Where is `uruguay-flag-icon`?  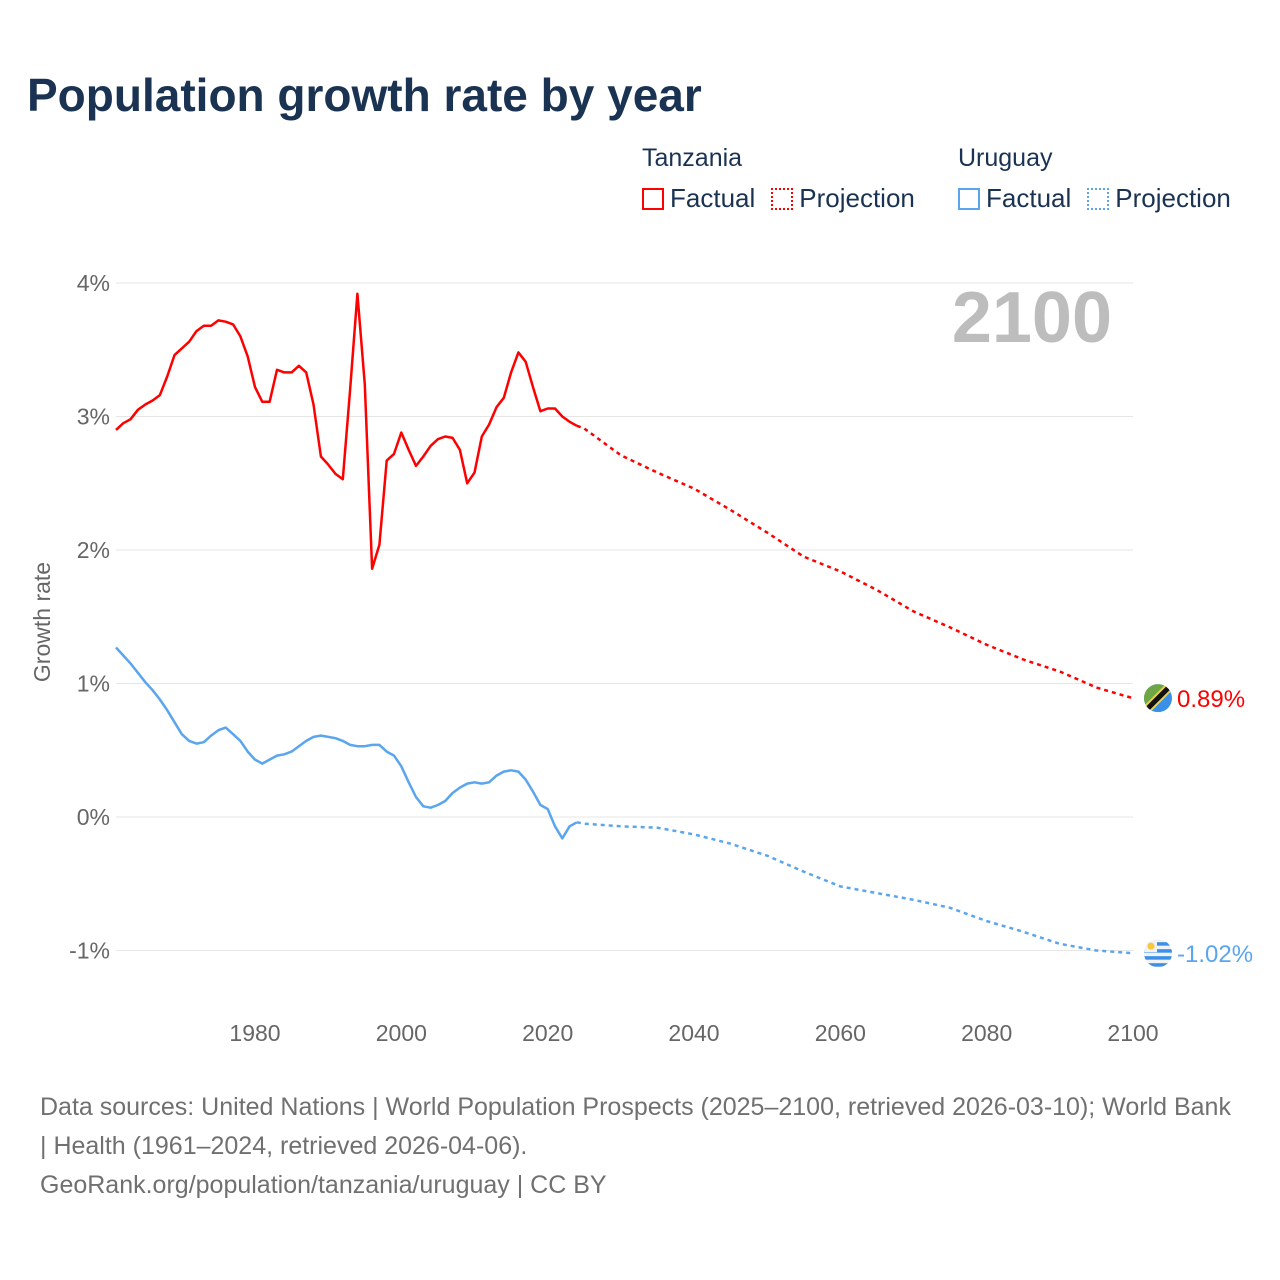
uruguay-flag-icon is located at coordinates (1158, 953).